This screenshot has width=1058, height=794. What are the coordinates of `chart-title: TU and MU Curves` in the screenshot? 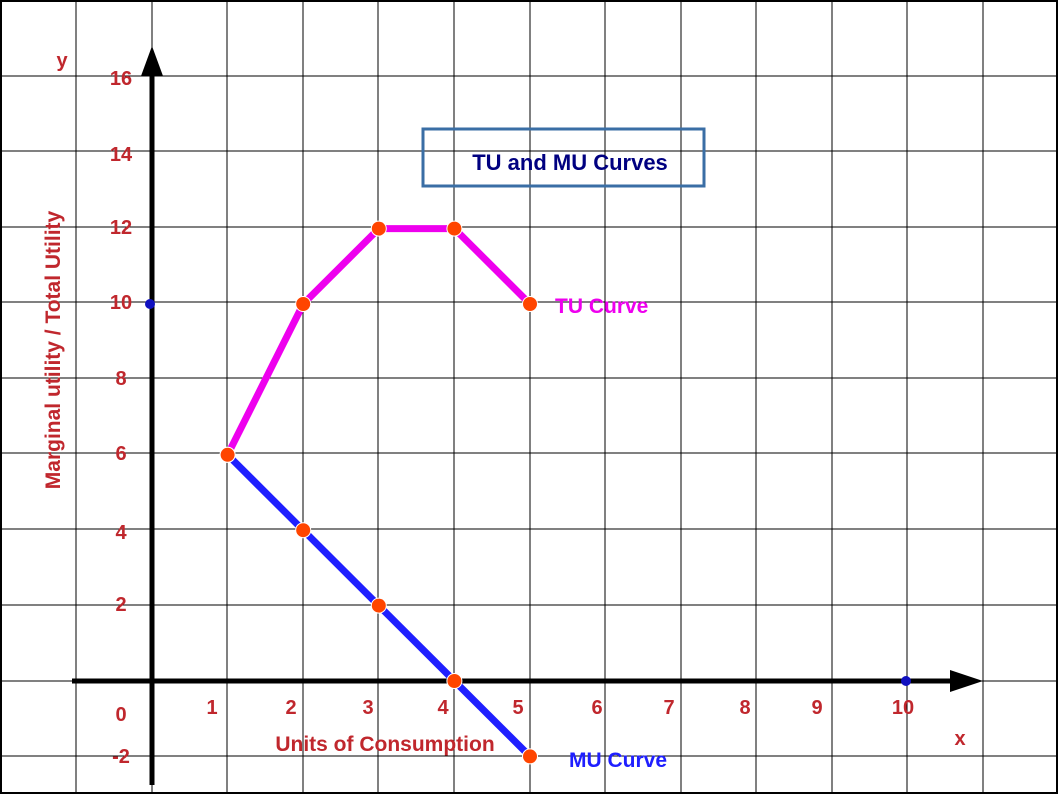 It's located at (570, 162).